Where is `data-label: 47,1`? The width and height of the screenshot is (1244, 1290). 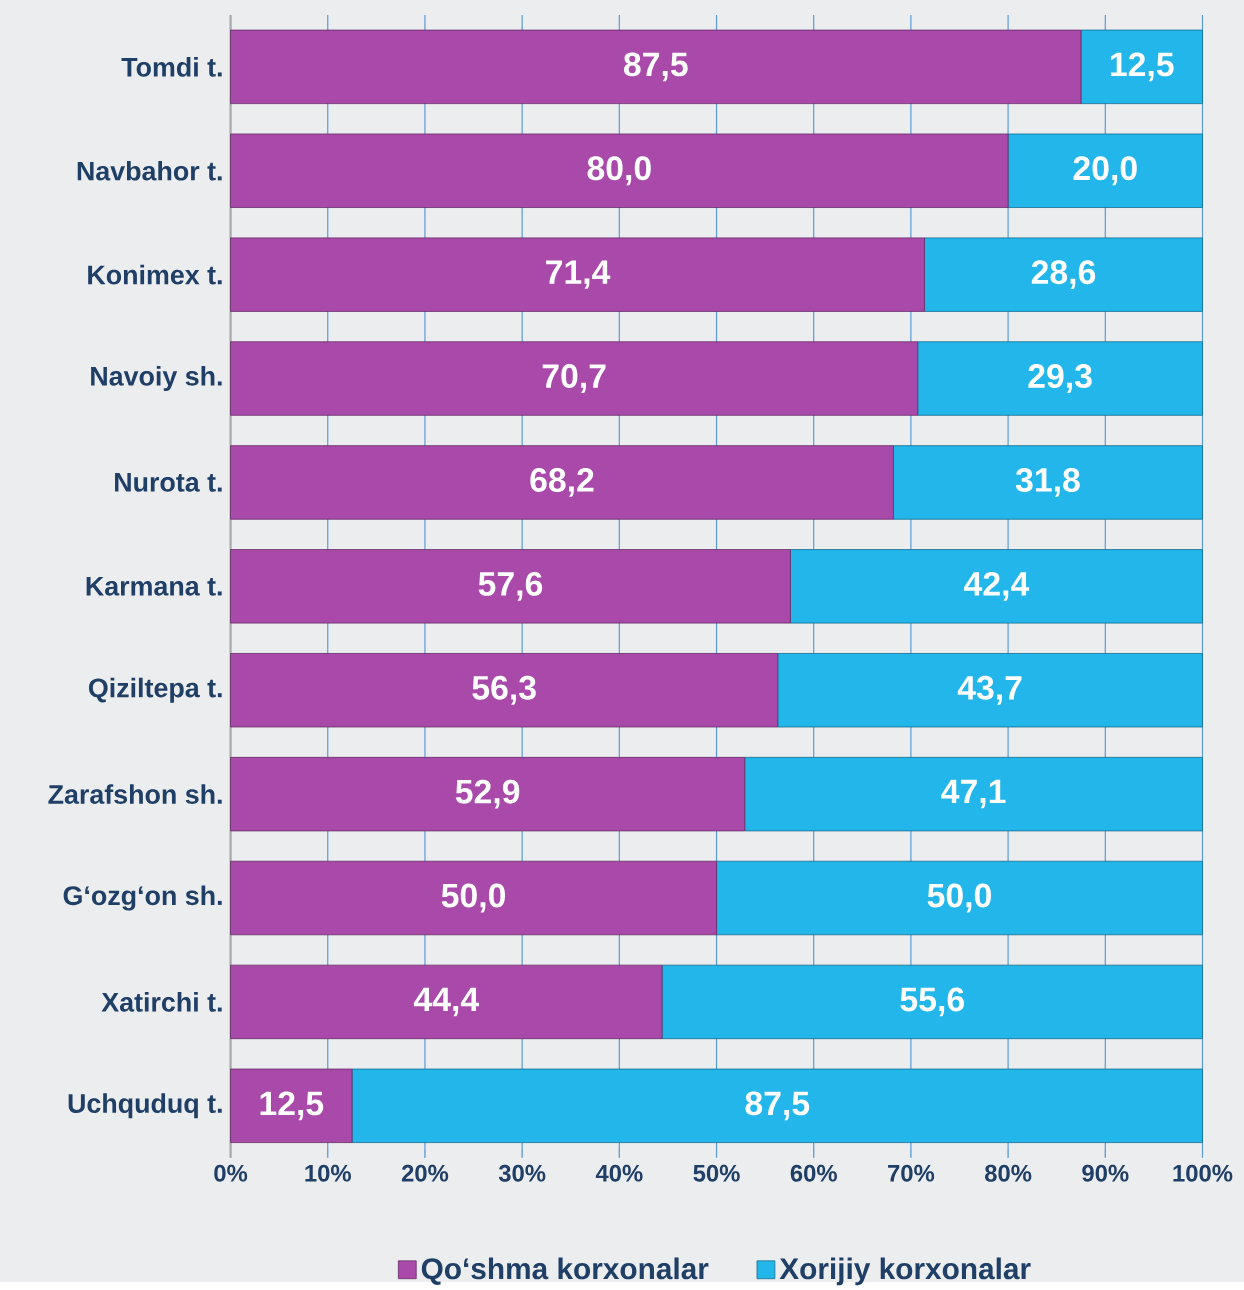
data-label: 47,1 is located at coordinates (973, 794).